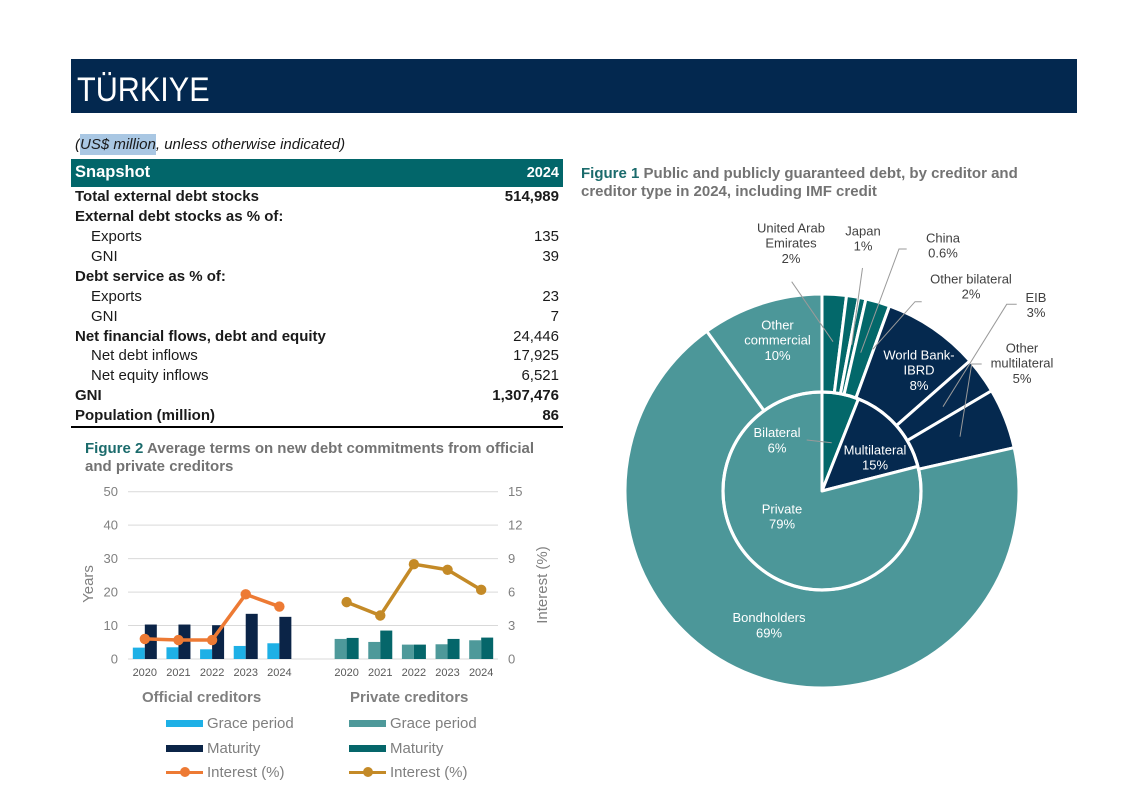 The width and height of the screenshot is (1135, 789). Describe the element at coordinates (897, 325) in the screenshot. I see `pie-other-bilateral-leader-line` at that location.